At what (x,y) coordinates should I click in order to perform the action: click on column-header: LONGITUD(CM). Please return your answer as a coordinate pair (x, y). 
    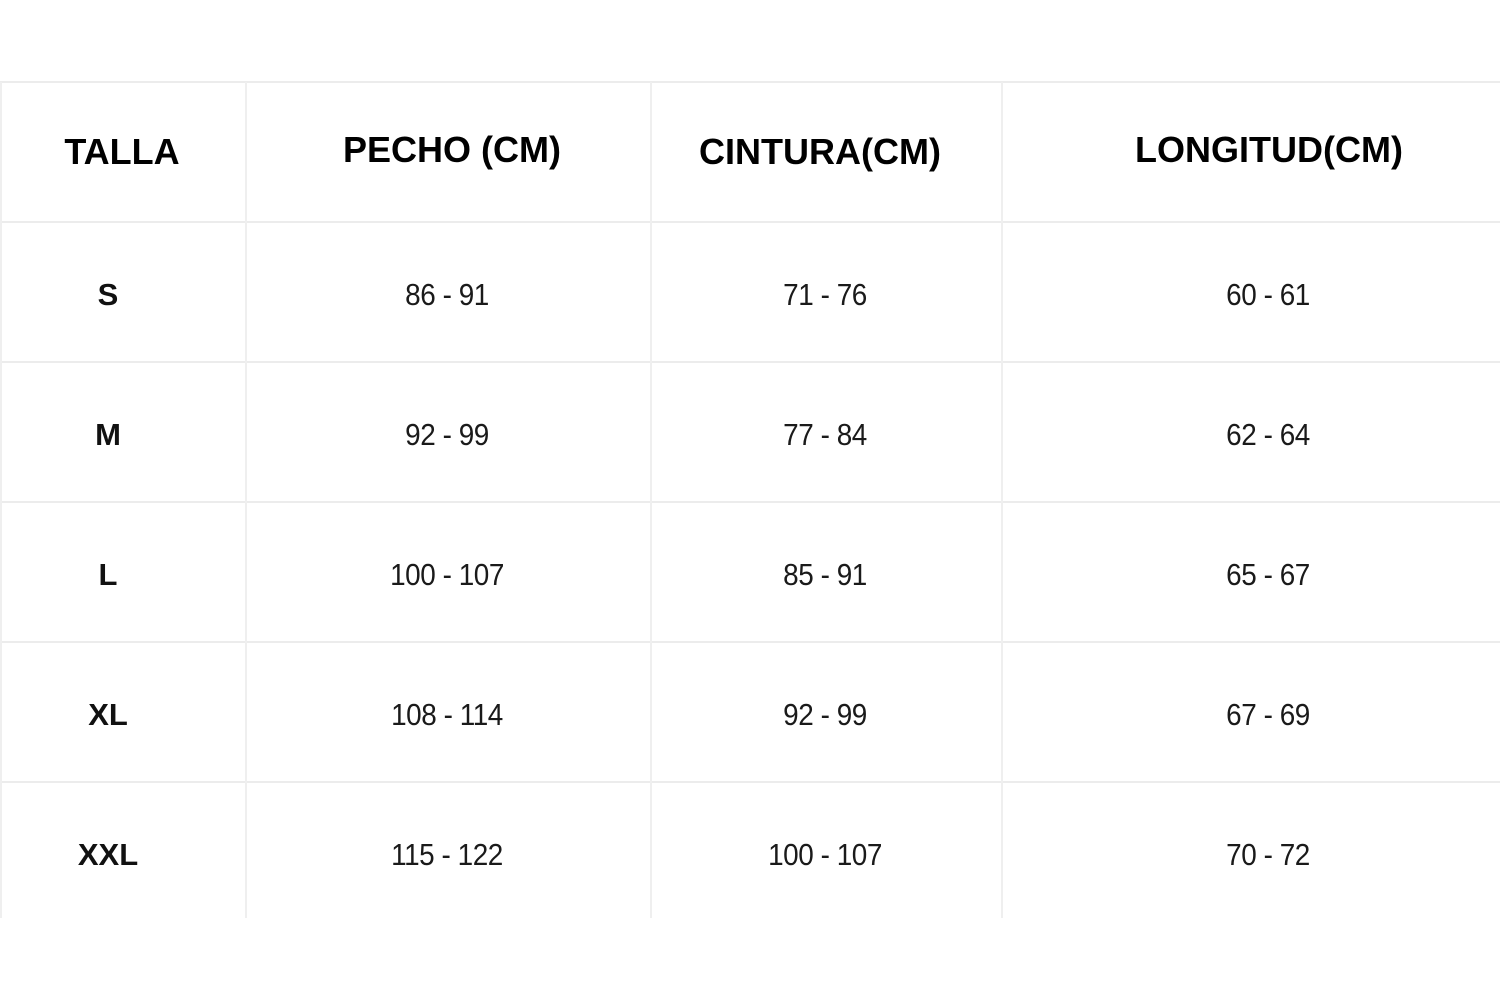
    Looking at the image, I should click on (1269, 149).